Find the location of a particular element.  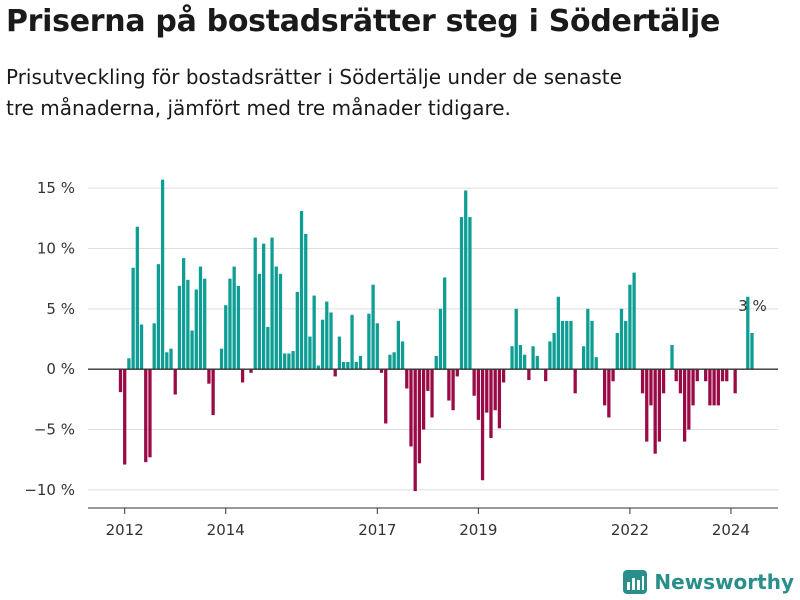

x-tick-label: 2014 is located at coordinates (226, 530).